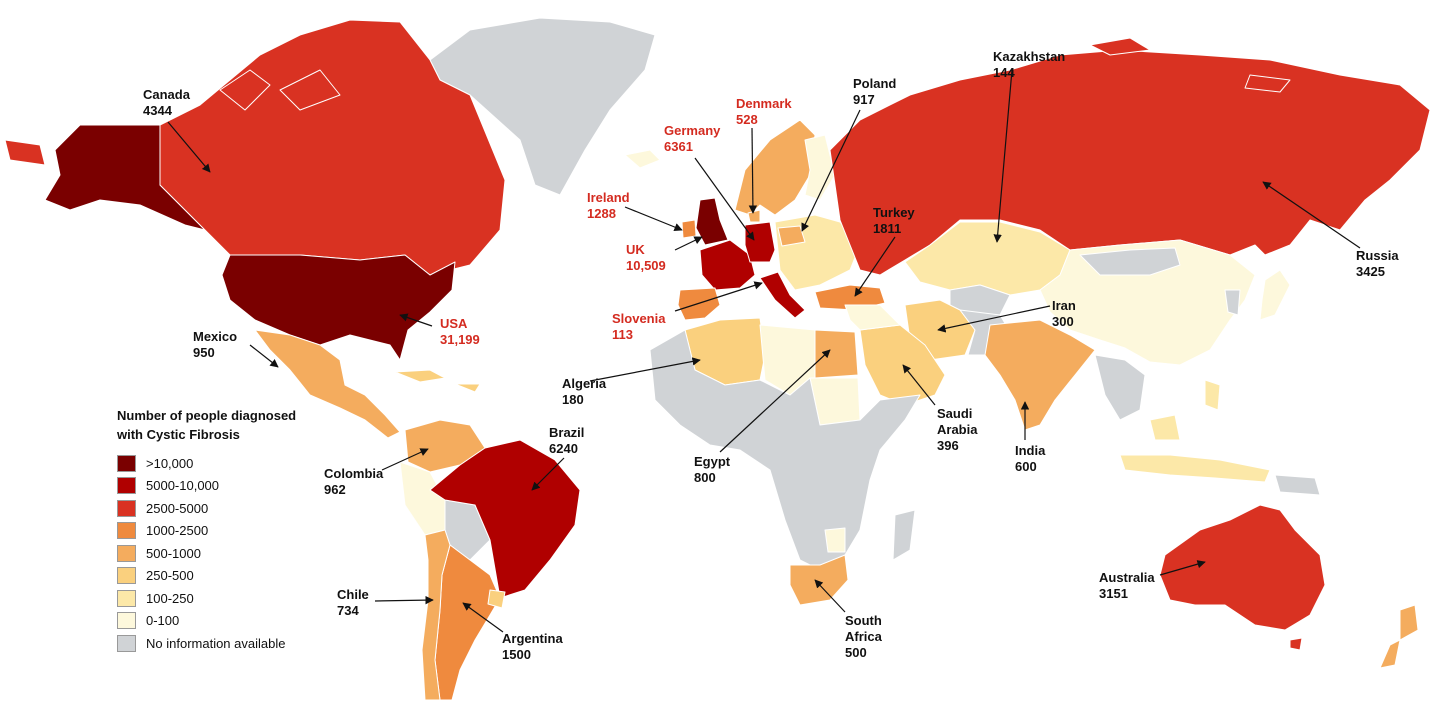  What do you see at coordinates (516, 654) in the screenshot?
I see `argentina-value: 1500` at bounding box center [516, 654].